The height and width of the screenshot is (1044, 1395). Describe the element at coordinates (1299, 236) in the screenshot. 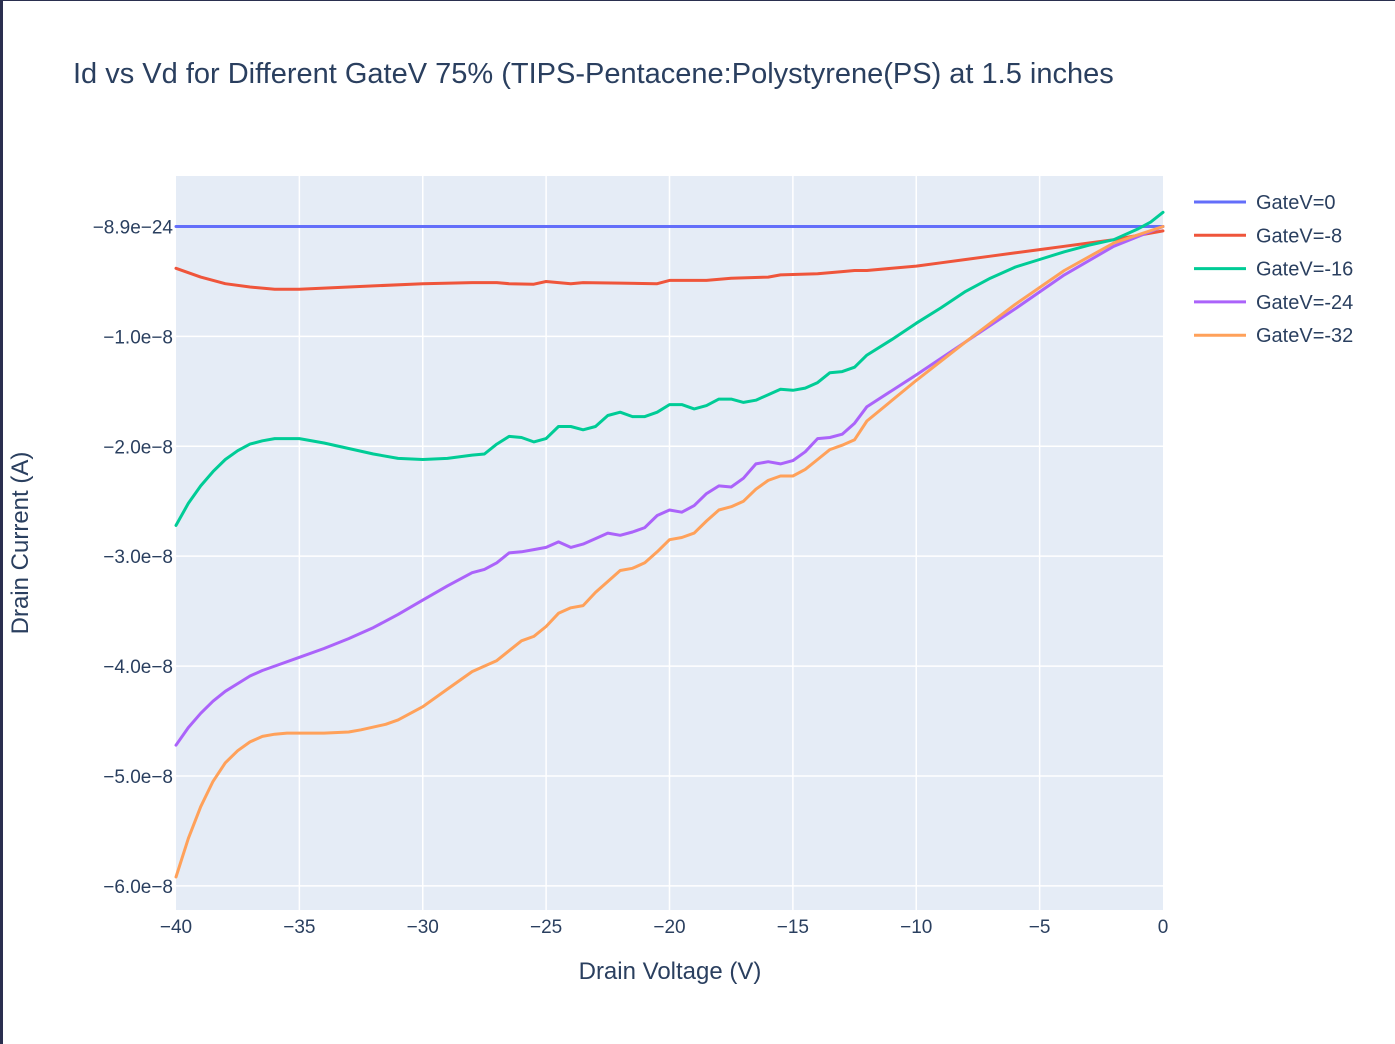

I see `legend-label: GateV=-8` at that location.